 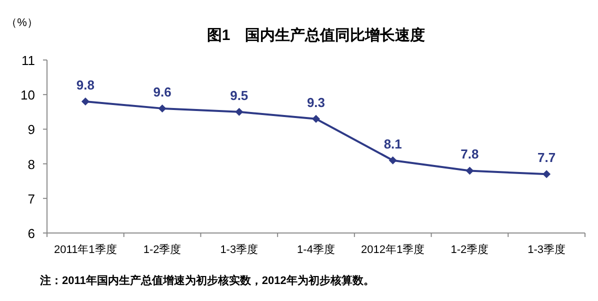 I want to click on ytick: 8, so click(x=31, y=164).